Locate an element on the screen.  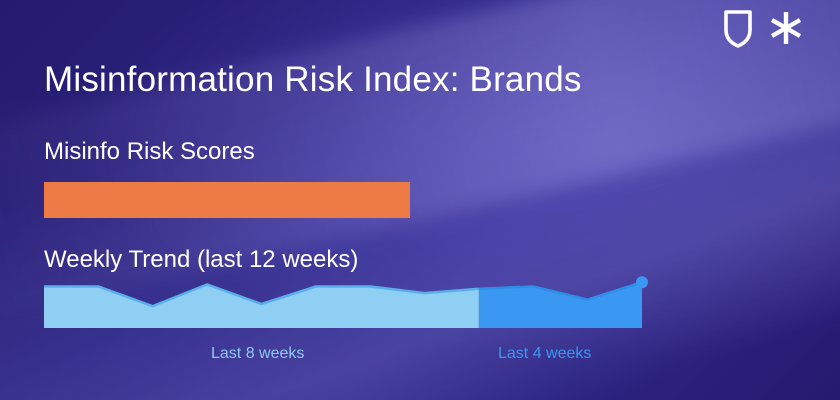
trend-area-last-4-weeks is located at coordinates (560, 305).